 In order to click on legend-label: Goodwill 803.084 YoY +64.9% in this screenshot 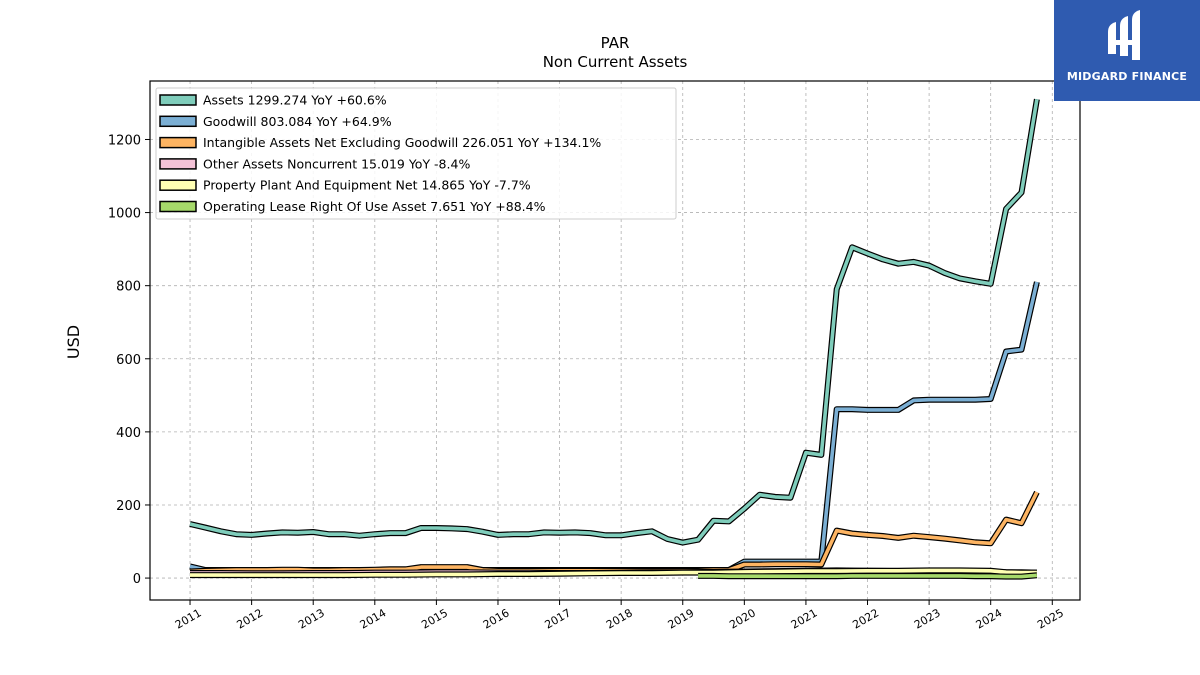, I will do `click(297, 121)`.